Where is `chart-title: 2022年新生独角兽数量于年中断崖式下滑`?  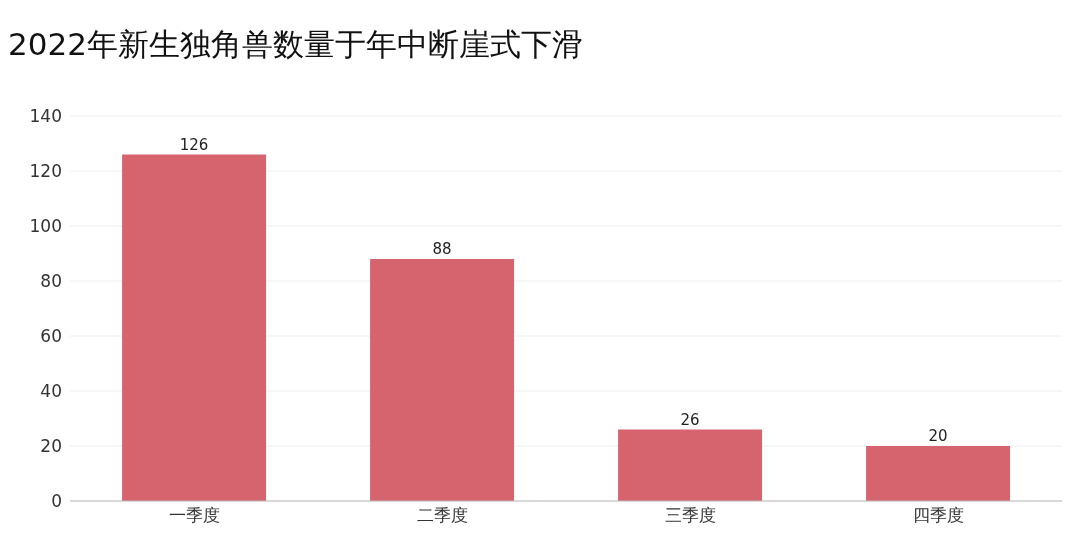
chart-title: 2022年新生独角兽数量于年中断崖式下滑 is located at coordinates (296, 44).